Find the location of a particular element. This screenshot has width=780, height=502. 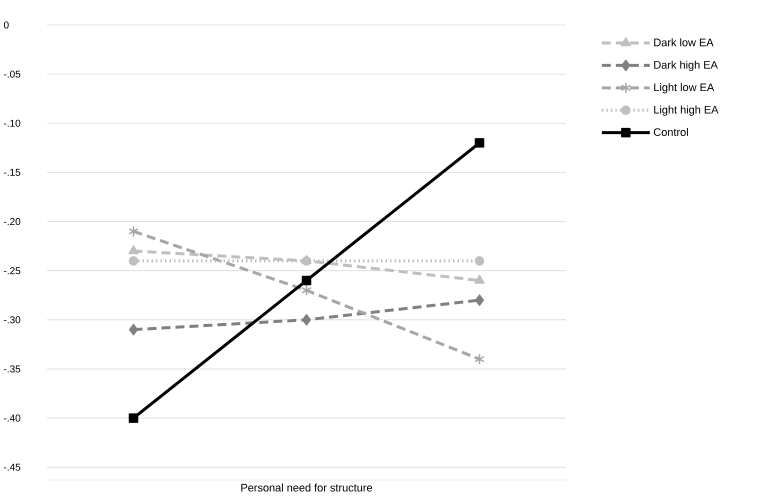

y-tick-label: -.45 is located at coordinates (12, 467).